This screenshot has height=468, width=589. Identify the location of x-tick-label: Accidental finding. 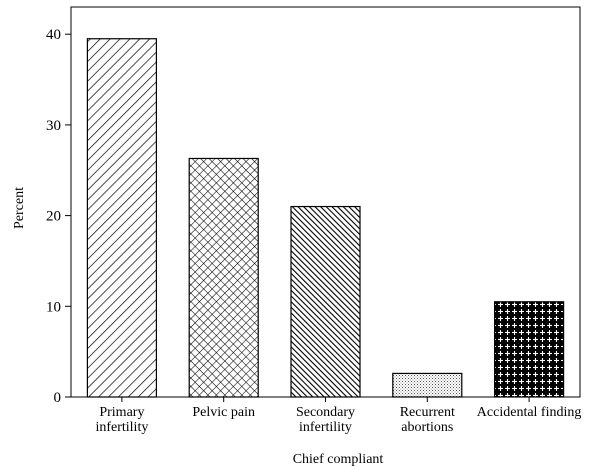
(529, 412).